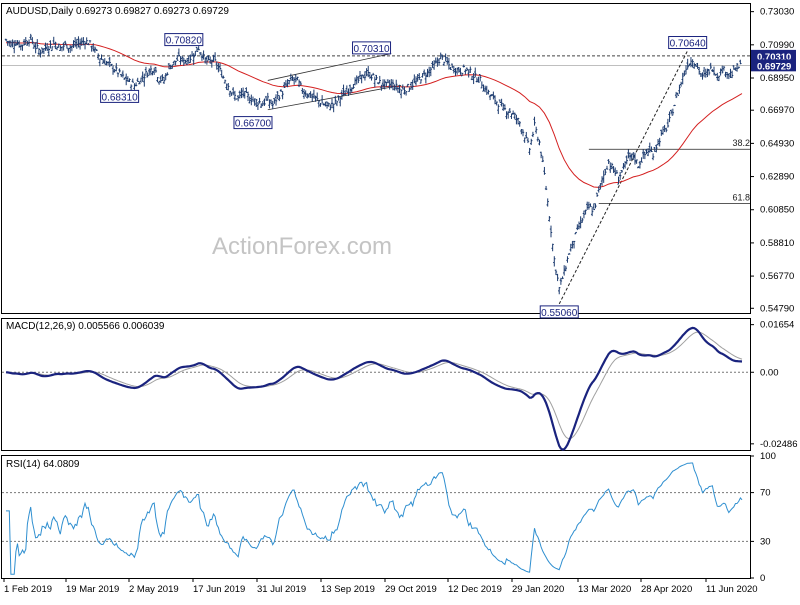 This screenshot has height=605, width=800. Describe the element at coordinates (777, 308) in the screenshot. I see `price-tick-label: 0.54790` at that location.